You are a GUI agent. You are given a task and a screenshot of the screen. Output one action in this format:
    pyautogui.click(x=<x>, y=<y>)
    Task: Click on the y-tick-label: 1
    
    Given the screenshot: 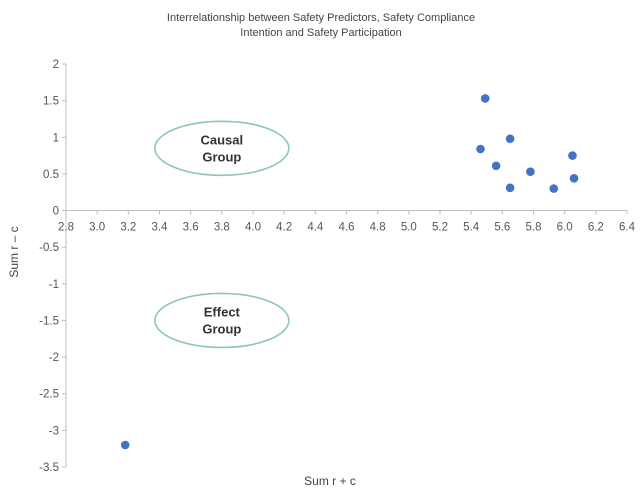 What is the action you would take?
    pyautogui.click(x=56, y=138)
    